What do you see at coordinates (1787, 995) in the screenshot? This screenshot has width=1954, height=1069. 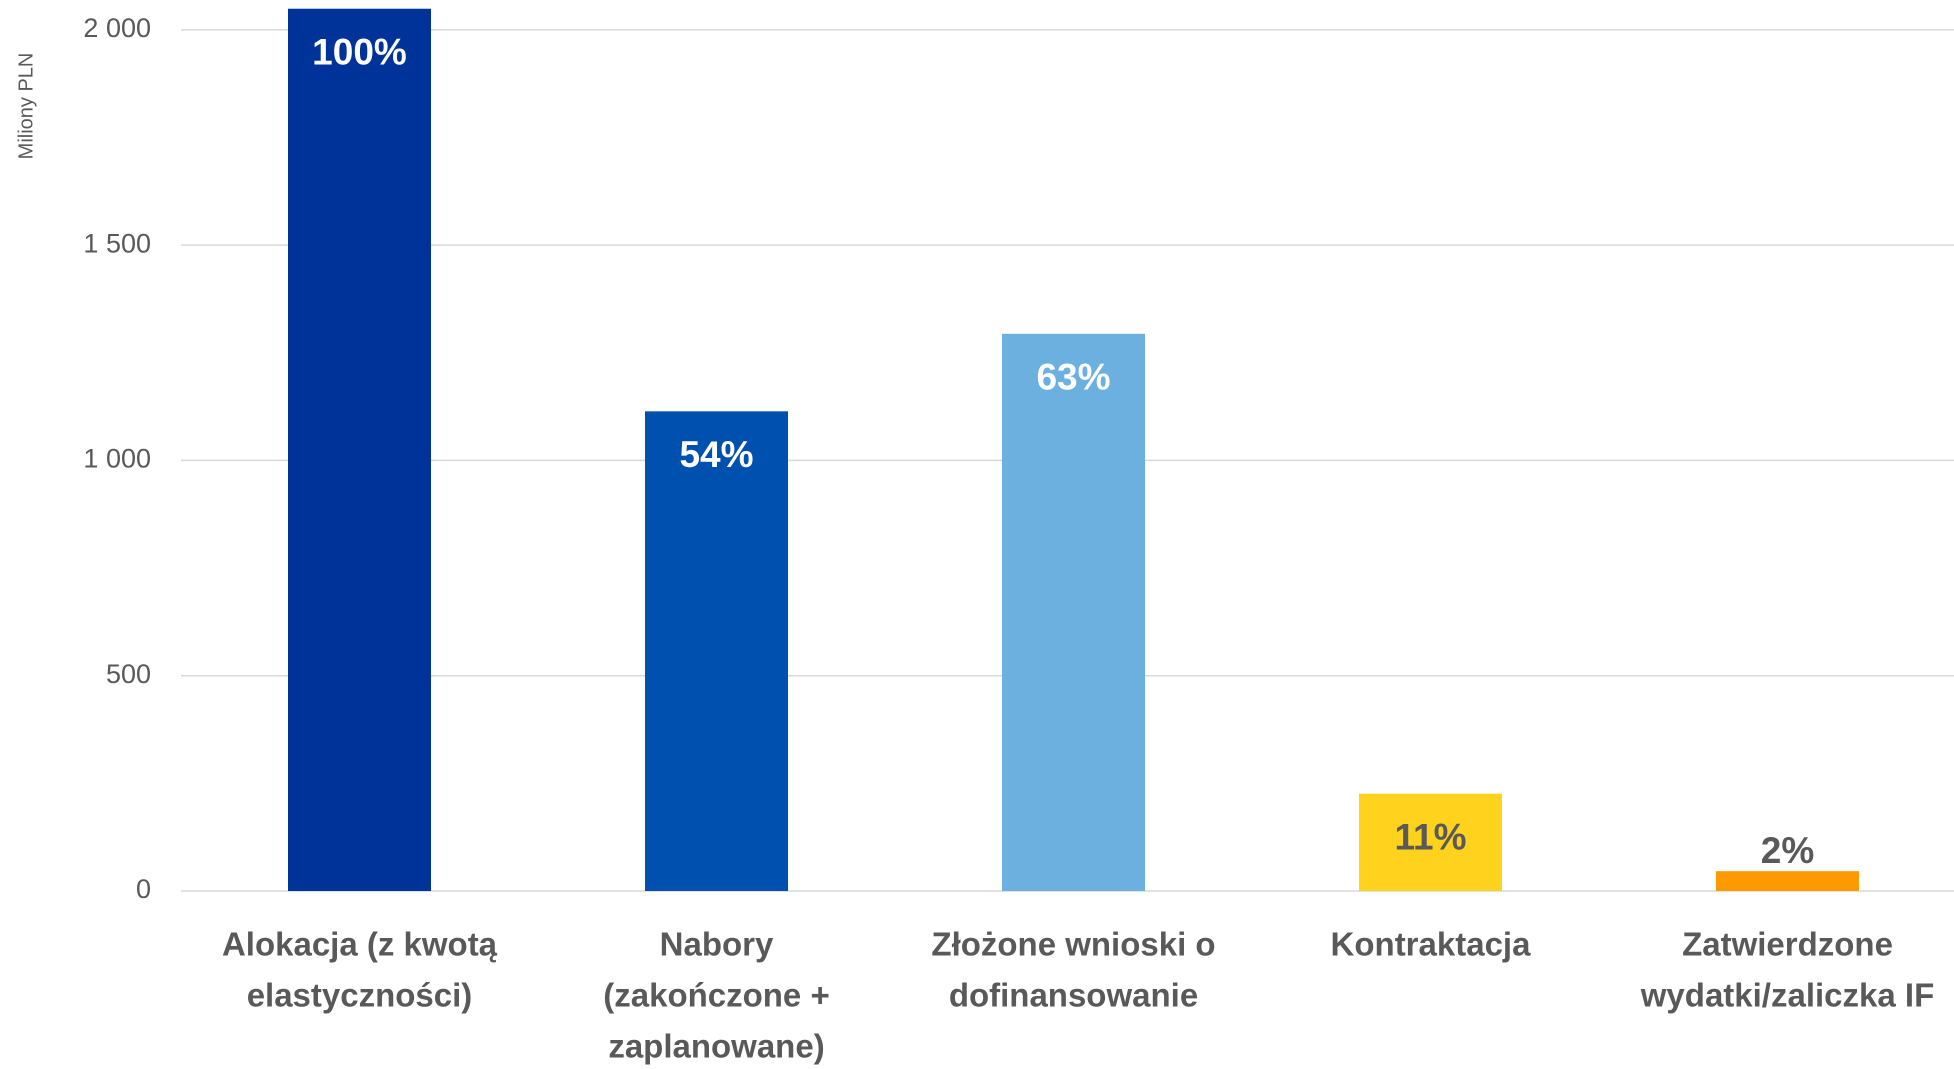 I see `x-tick-label: wydatki/zaliczka IF` at bounding box center [1787, 995].